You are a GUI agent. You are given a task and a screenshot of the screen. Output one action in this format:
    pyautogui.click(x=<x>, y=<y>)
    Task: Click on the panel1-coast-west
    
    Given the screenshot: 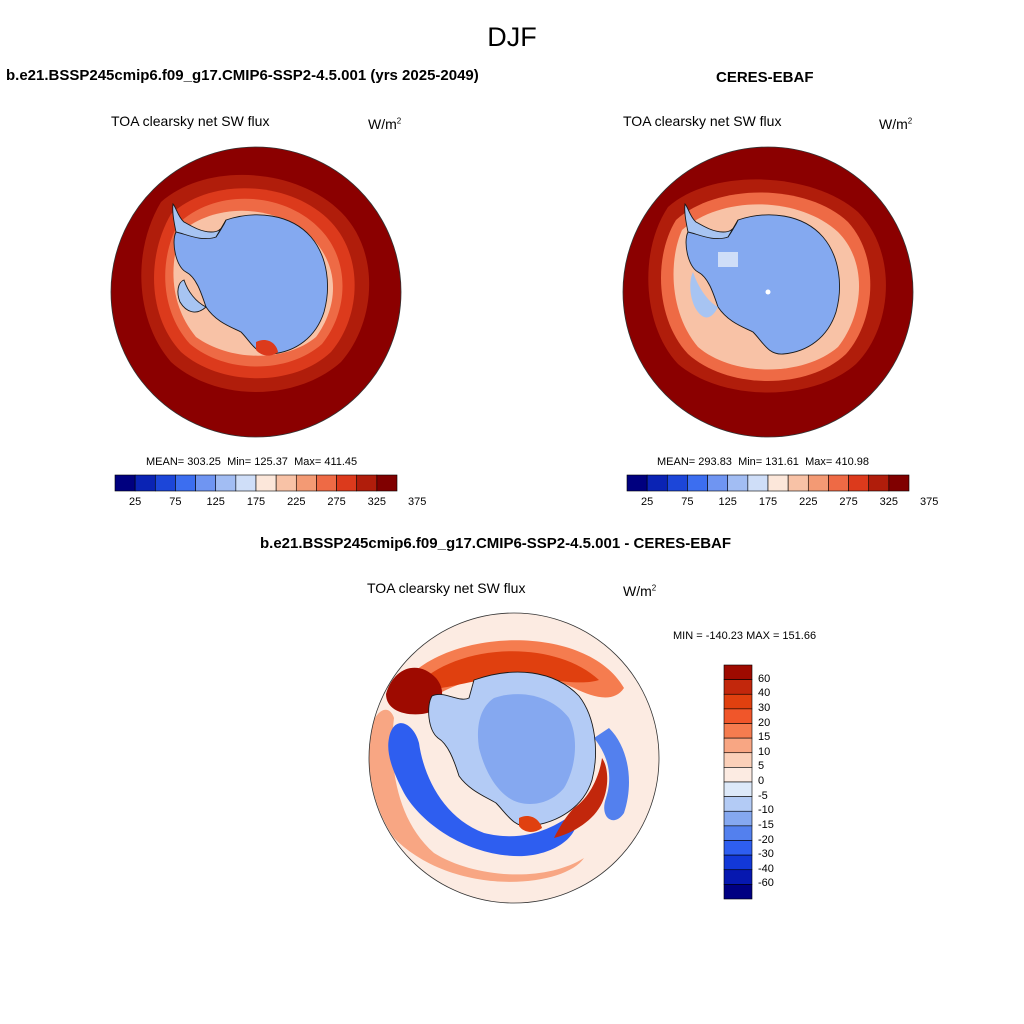 What is the action you would take?
    pyautogui.click(x=192, y=296)
    